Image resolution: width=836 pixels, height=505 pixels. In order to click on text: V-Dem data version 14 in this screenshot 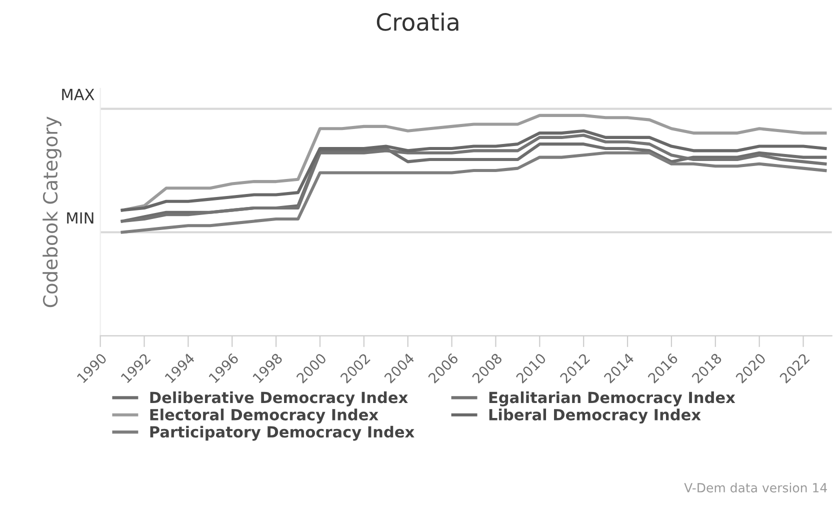, I will do `click(755, 487)`.